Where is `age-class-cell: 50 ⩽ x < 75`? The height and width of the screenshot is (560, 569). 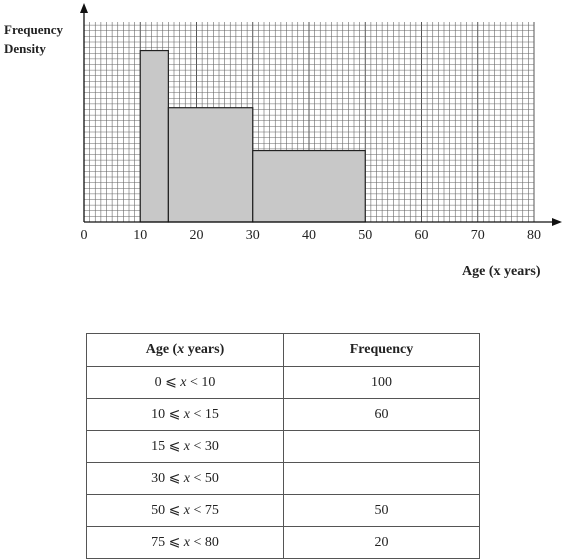 age-class-cell: 50 ⩽ x < 75 is located at coordinates (185, 510).